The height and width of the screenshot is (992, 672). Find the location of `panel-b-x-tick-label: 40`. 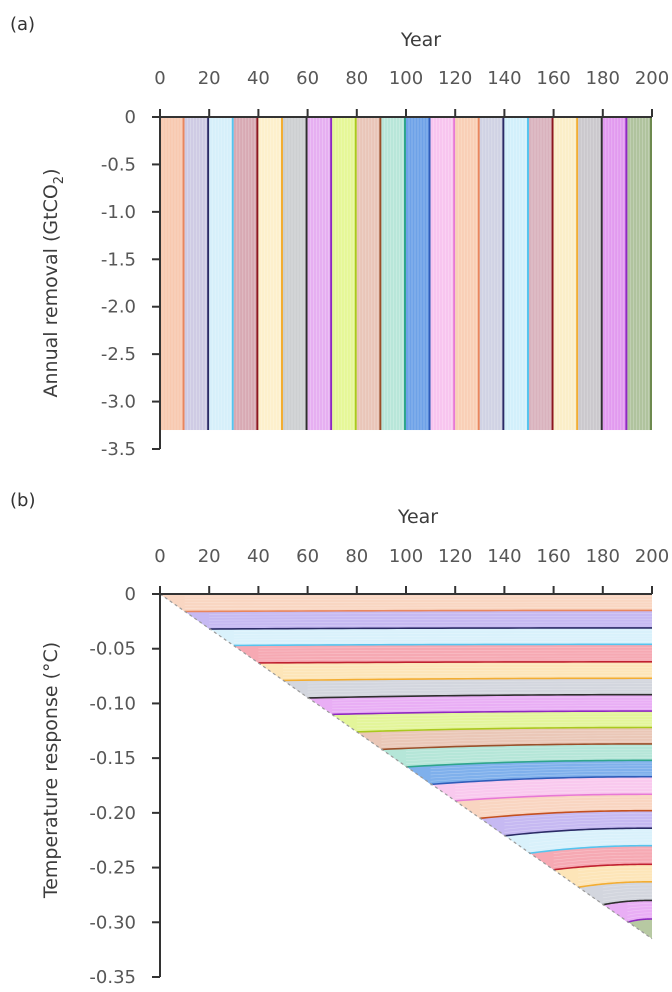

panel-b-x-tick-label: 40 is located at coordinates (258, 556).